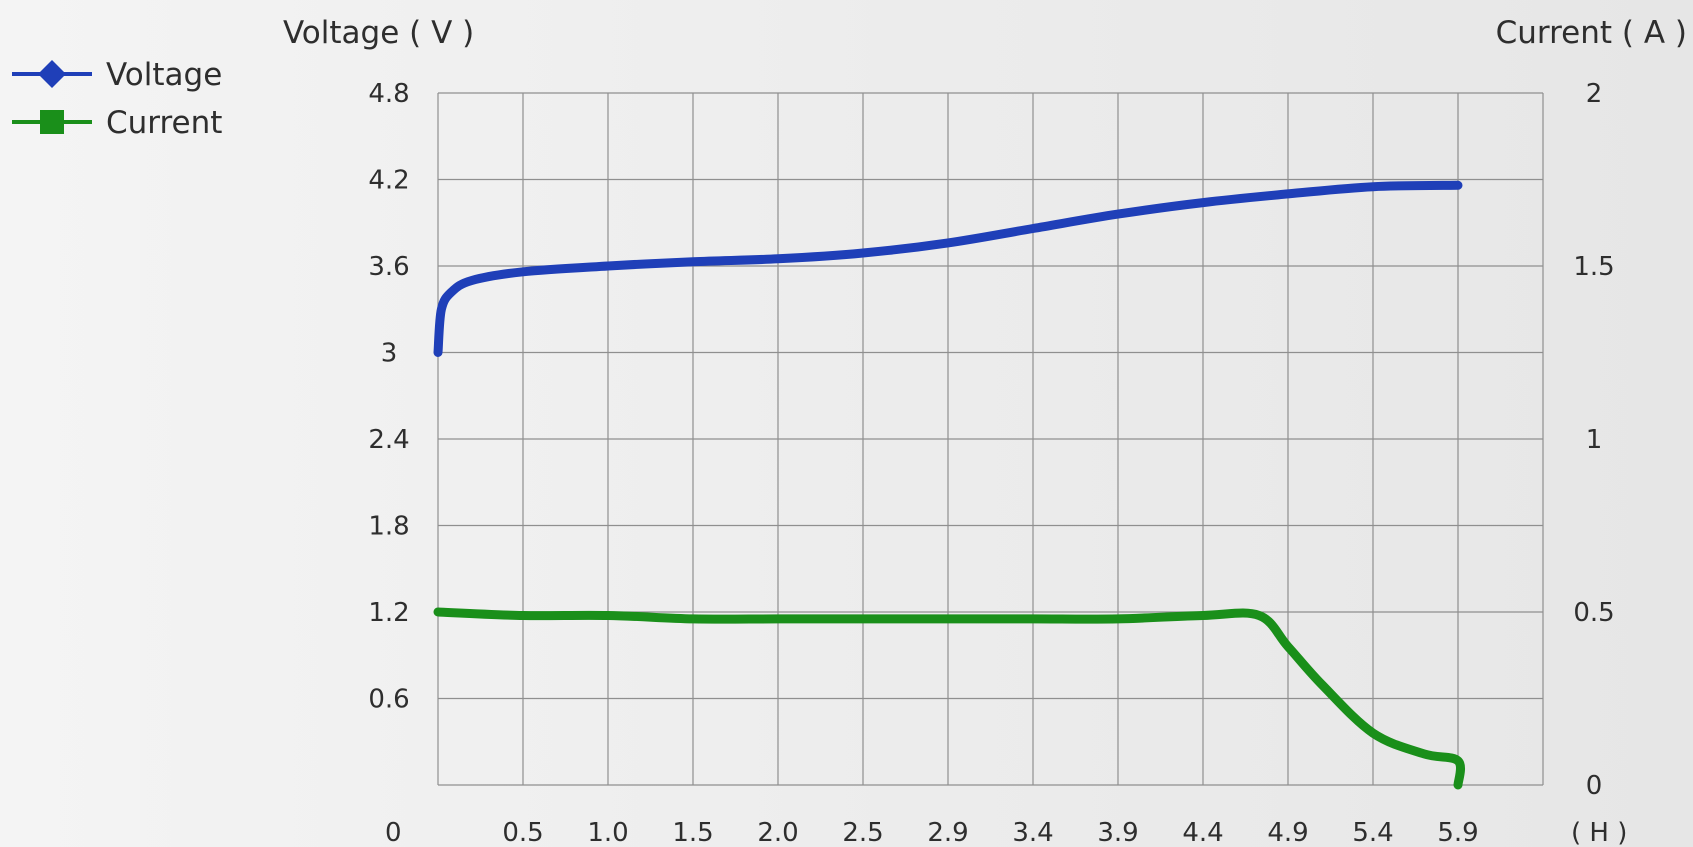 This screenshot has width=1693, height=847. I want to click on legend-current-label: Current, so click(164, 123).